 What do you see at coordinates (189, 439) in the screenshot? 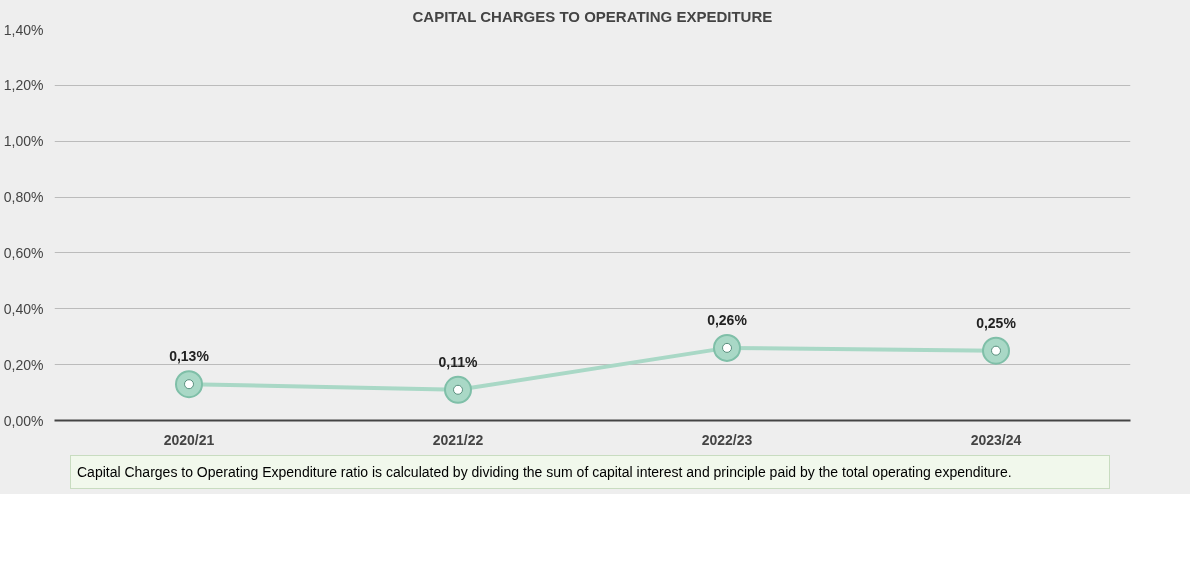
I see `x-tick-label: 2020/21` at bounding box center [189, 439].